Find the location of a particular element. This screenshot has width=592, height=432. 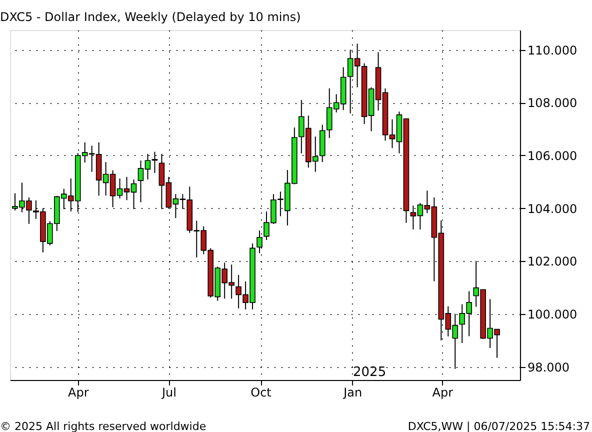

y-tick-label: 102.000 is located at coordinates (553, 261).